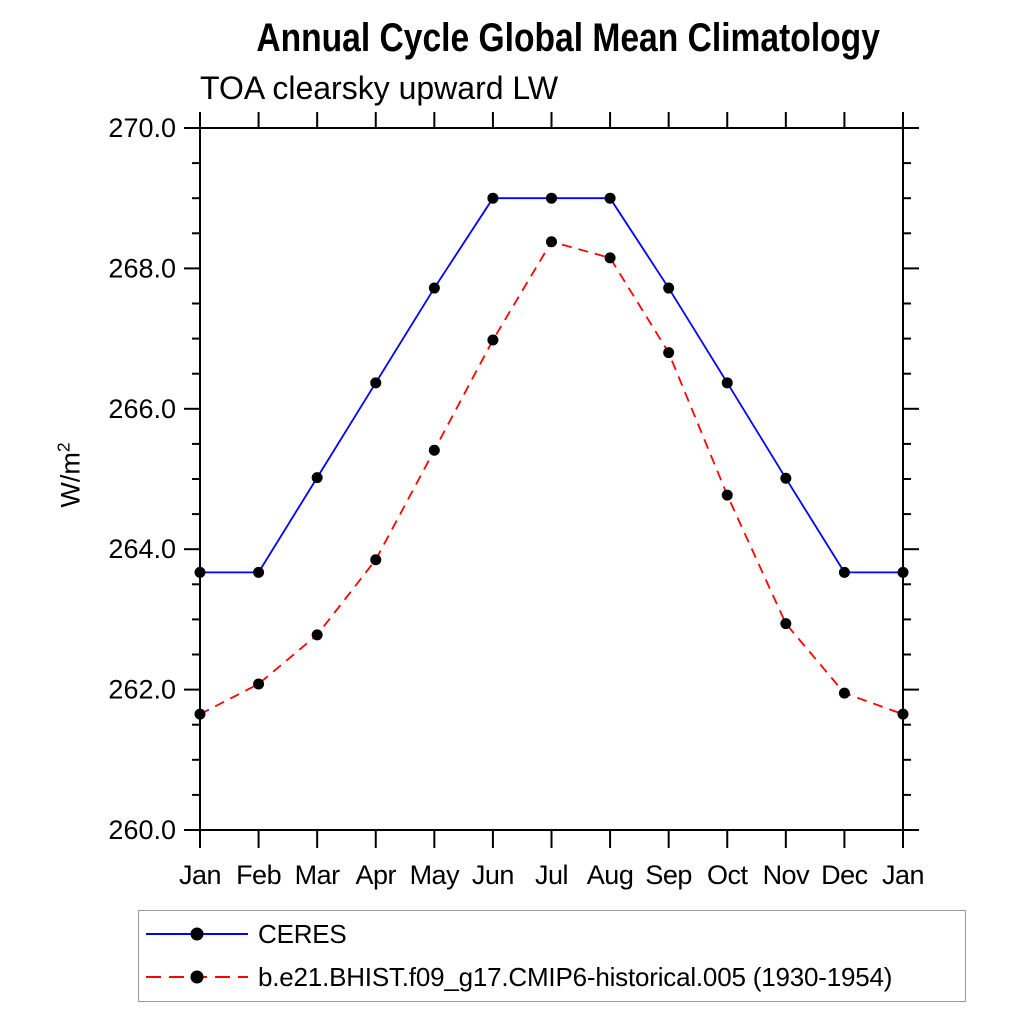 The image size is (1024, 1024). What do you see at coordinates (142, 549) in the screenshot?
I see `y-tick-label: 264.0` at bounding box center [142, 549].